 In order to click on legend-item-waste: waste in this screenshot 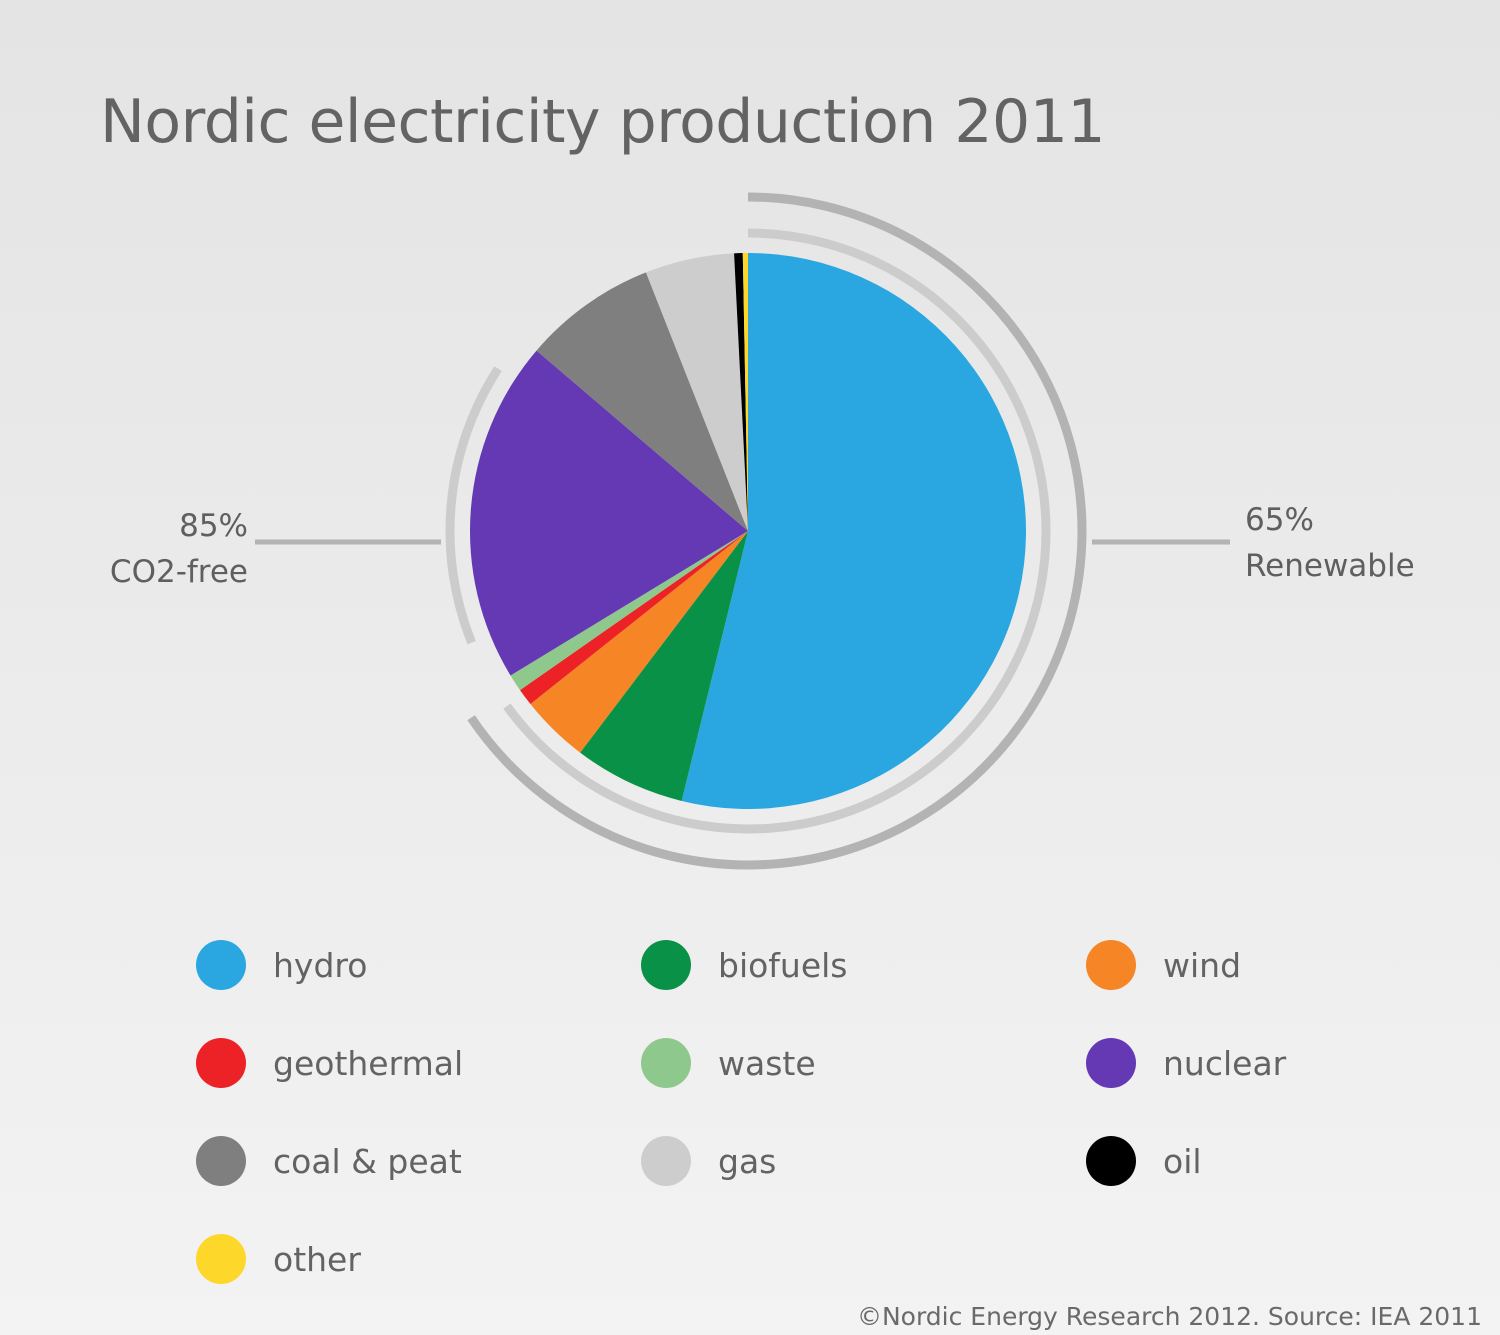, I will do `click(863, 1063)`.